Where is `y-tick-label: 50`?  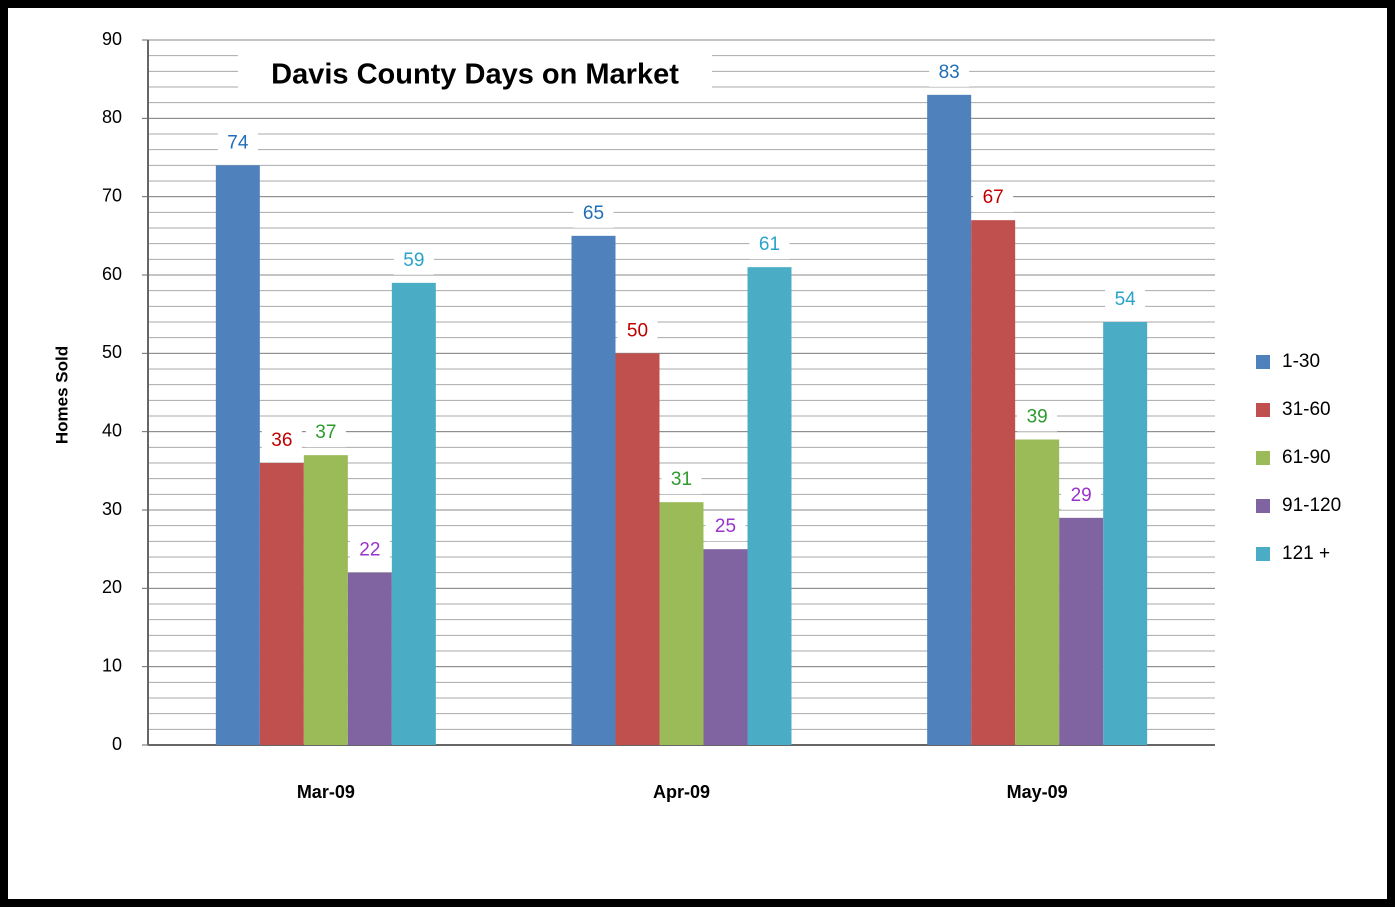 y-tick-label: 50 is located at coordinates (112, 352).